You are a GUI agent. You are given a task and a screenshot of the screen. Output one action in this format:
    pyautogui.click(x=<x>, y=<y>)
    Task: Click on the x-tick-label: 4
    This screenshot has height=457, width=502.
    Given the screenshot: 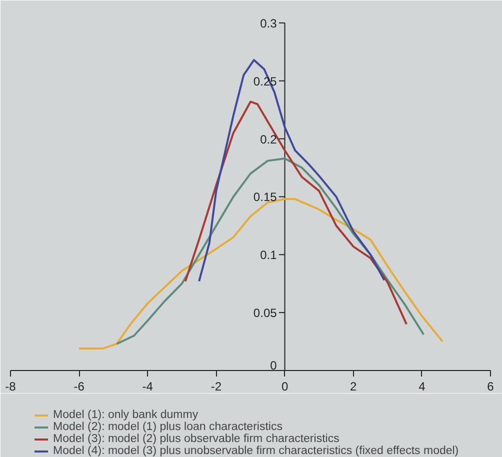 What is the action you would take?
    pyautogui.click(x=422, y=387)
    